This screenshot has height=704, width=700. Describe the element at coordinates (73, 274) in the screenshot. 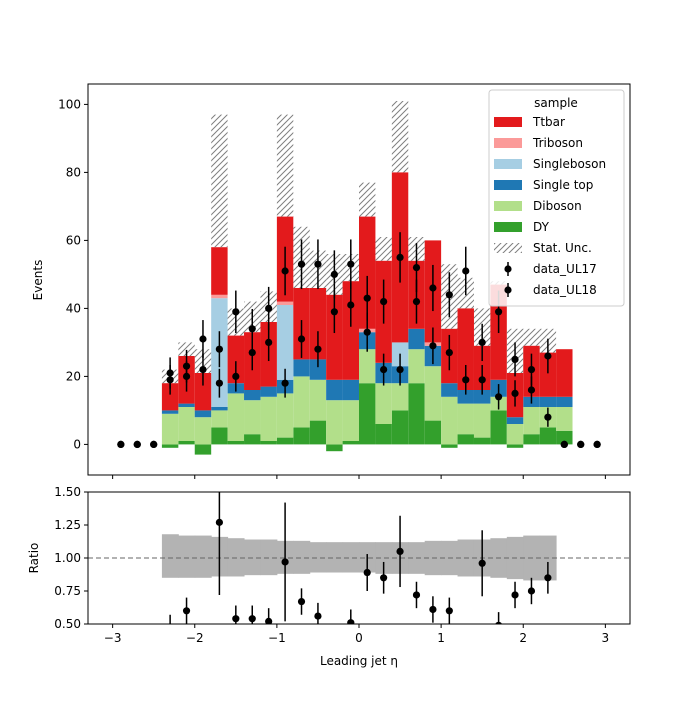

I see `main-y-ticks: 0 20 40 60 80 100` at that location.